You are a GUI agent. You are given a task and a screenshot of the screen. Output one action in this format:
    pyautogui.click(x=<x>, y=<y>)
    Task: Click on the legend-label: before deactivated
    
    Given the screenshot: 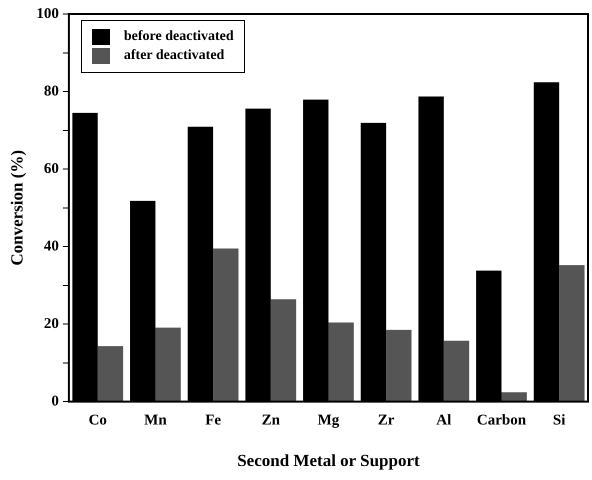 What is the action you would take?
    pyautogui.click(x=179, y=37)
    